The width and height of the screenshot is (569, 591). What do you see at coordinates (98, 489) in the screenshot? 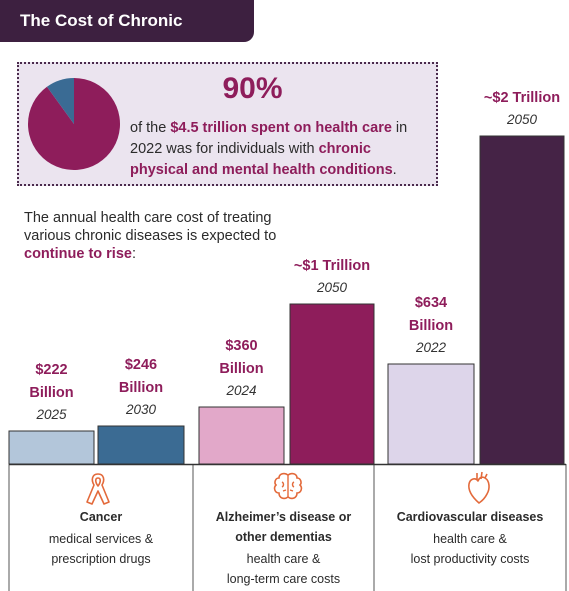
I see `ribbon-icon` at bounding box center [98, 489].